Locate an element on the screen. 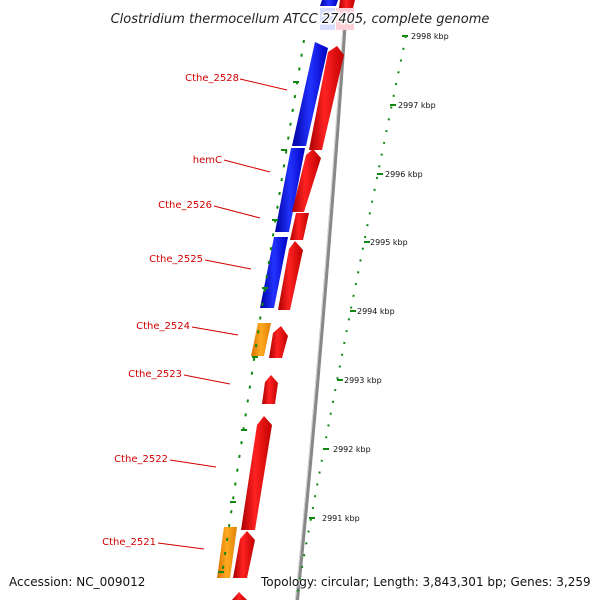 Image resolution: width=600 pixels, height=600 pixels. backbone-arc-highlight is located at coordinates (320, 302).